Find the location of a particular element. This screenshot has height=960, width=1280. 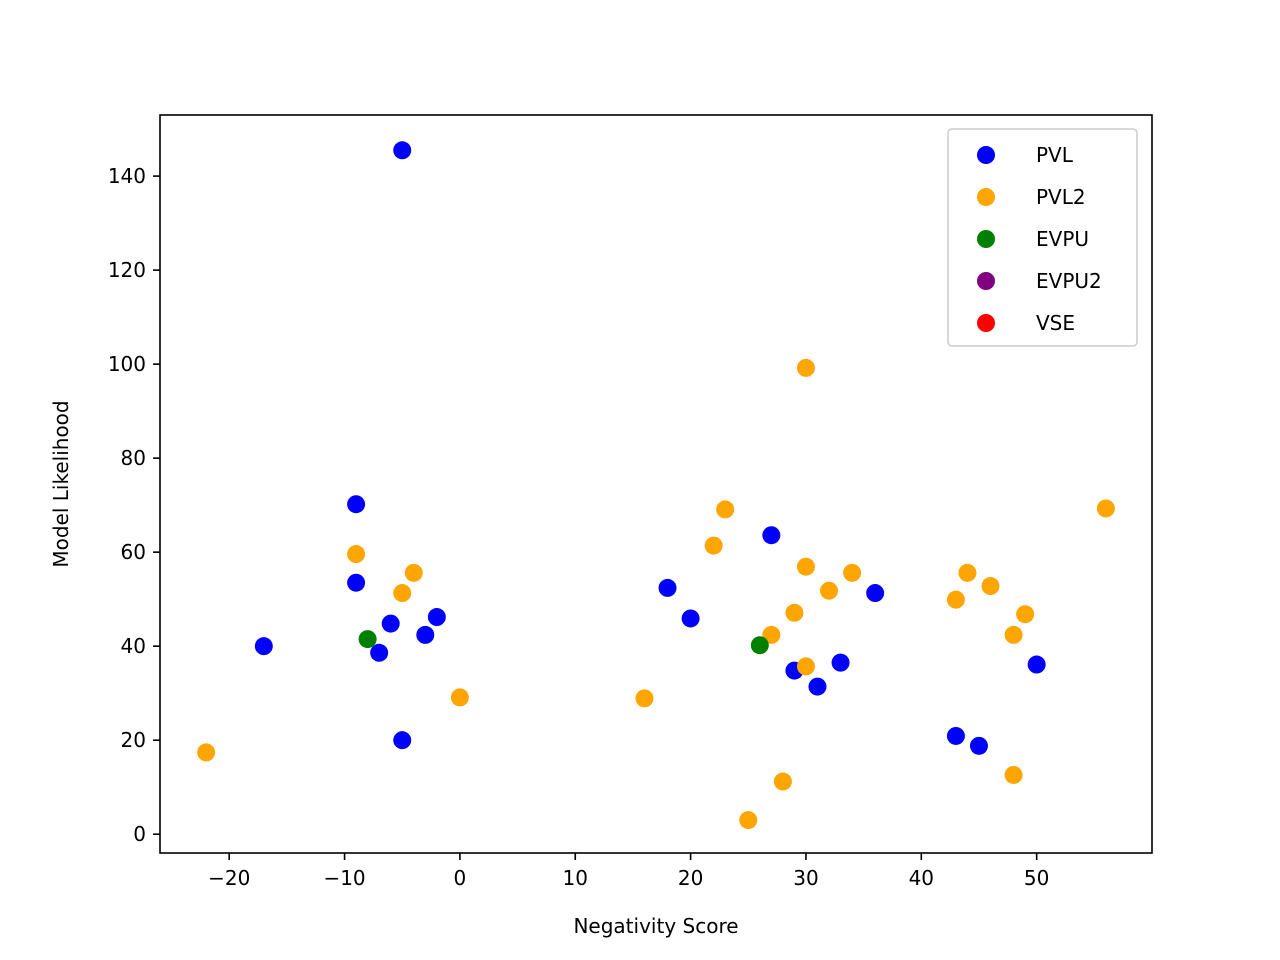

y-tick-label: 60 is located at coordinates (133, 552).